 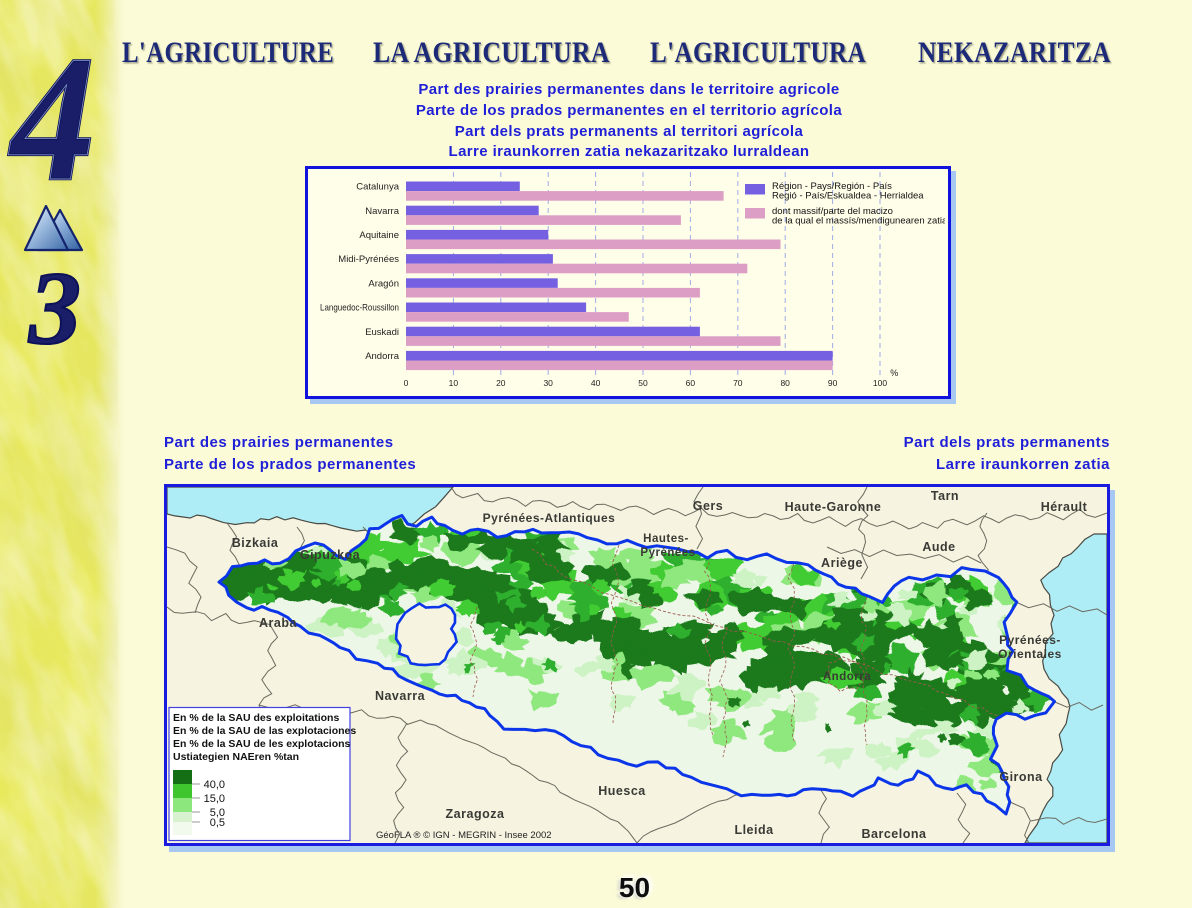 I want to click on svg-text: Ariège, so click(x=842, y=563).